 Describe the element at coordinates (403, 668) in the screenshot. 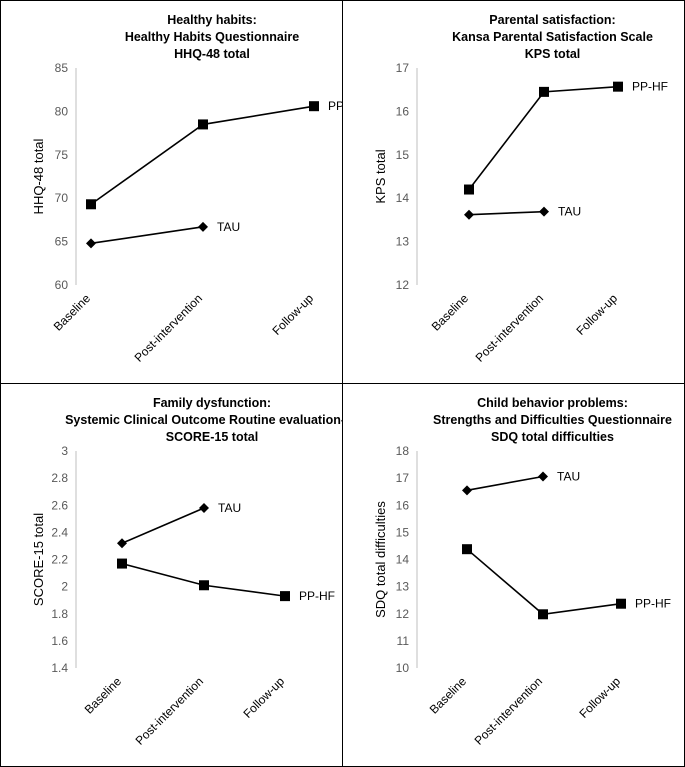

I see `y-tick-label: 10` at that location.